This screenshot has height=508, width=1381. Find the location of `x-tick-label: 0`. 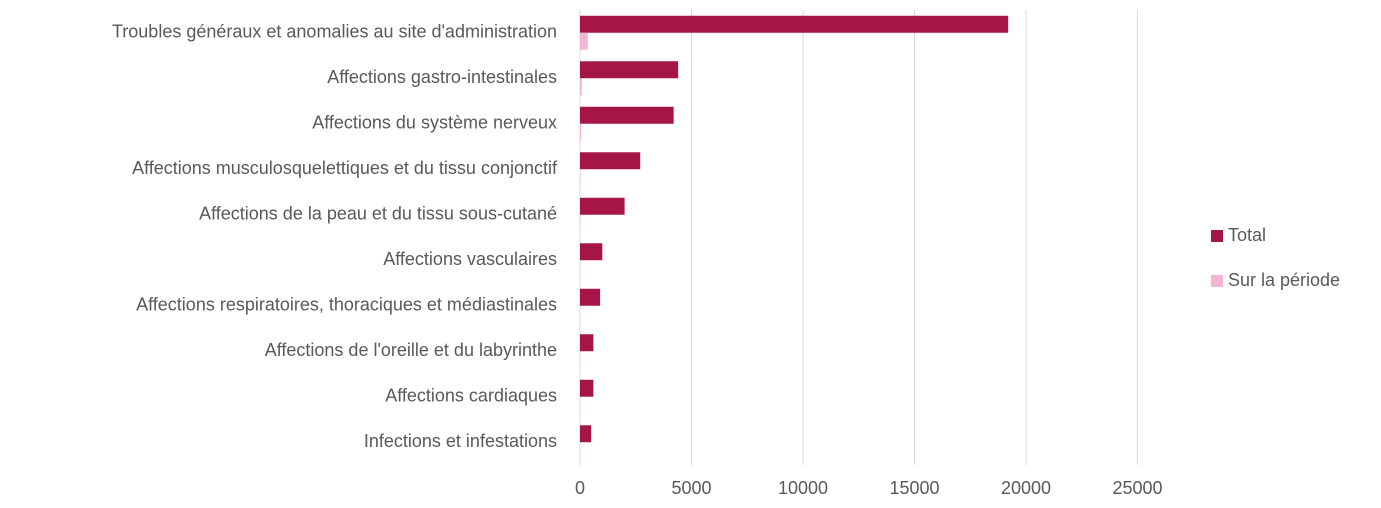

x-tick-label: 0 is located at coordinates (580, 488).